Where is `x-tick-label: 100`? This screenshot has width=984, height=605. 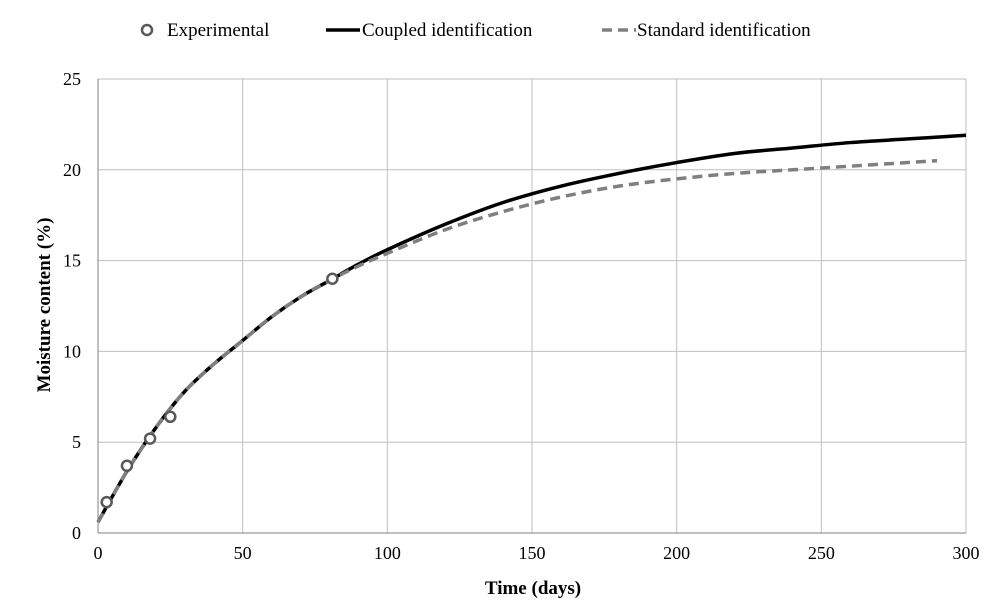 x-tick-label: 100 is located at coordinates (387, 553).